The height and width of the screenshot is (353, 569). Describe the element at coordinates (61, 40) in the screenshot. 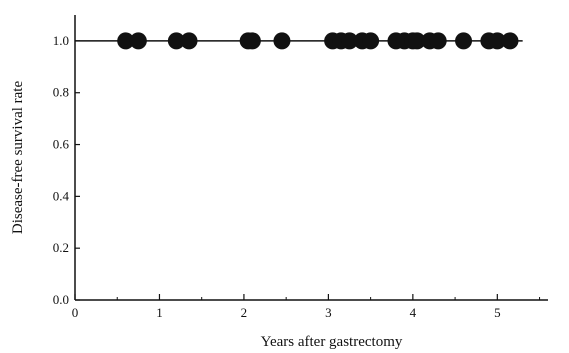

I see `y-tick-label: 1.0` at that location.